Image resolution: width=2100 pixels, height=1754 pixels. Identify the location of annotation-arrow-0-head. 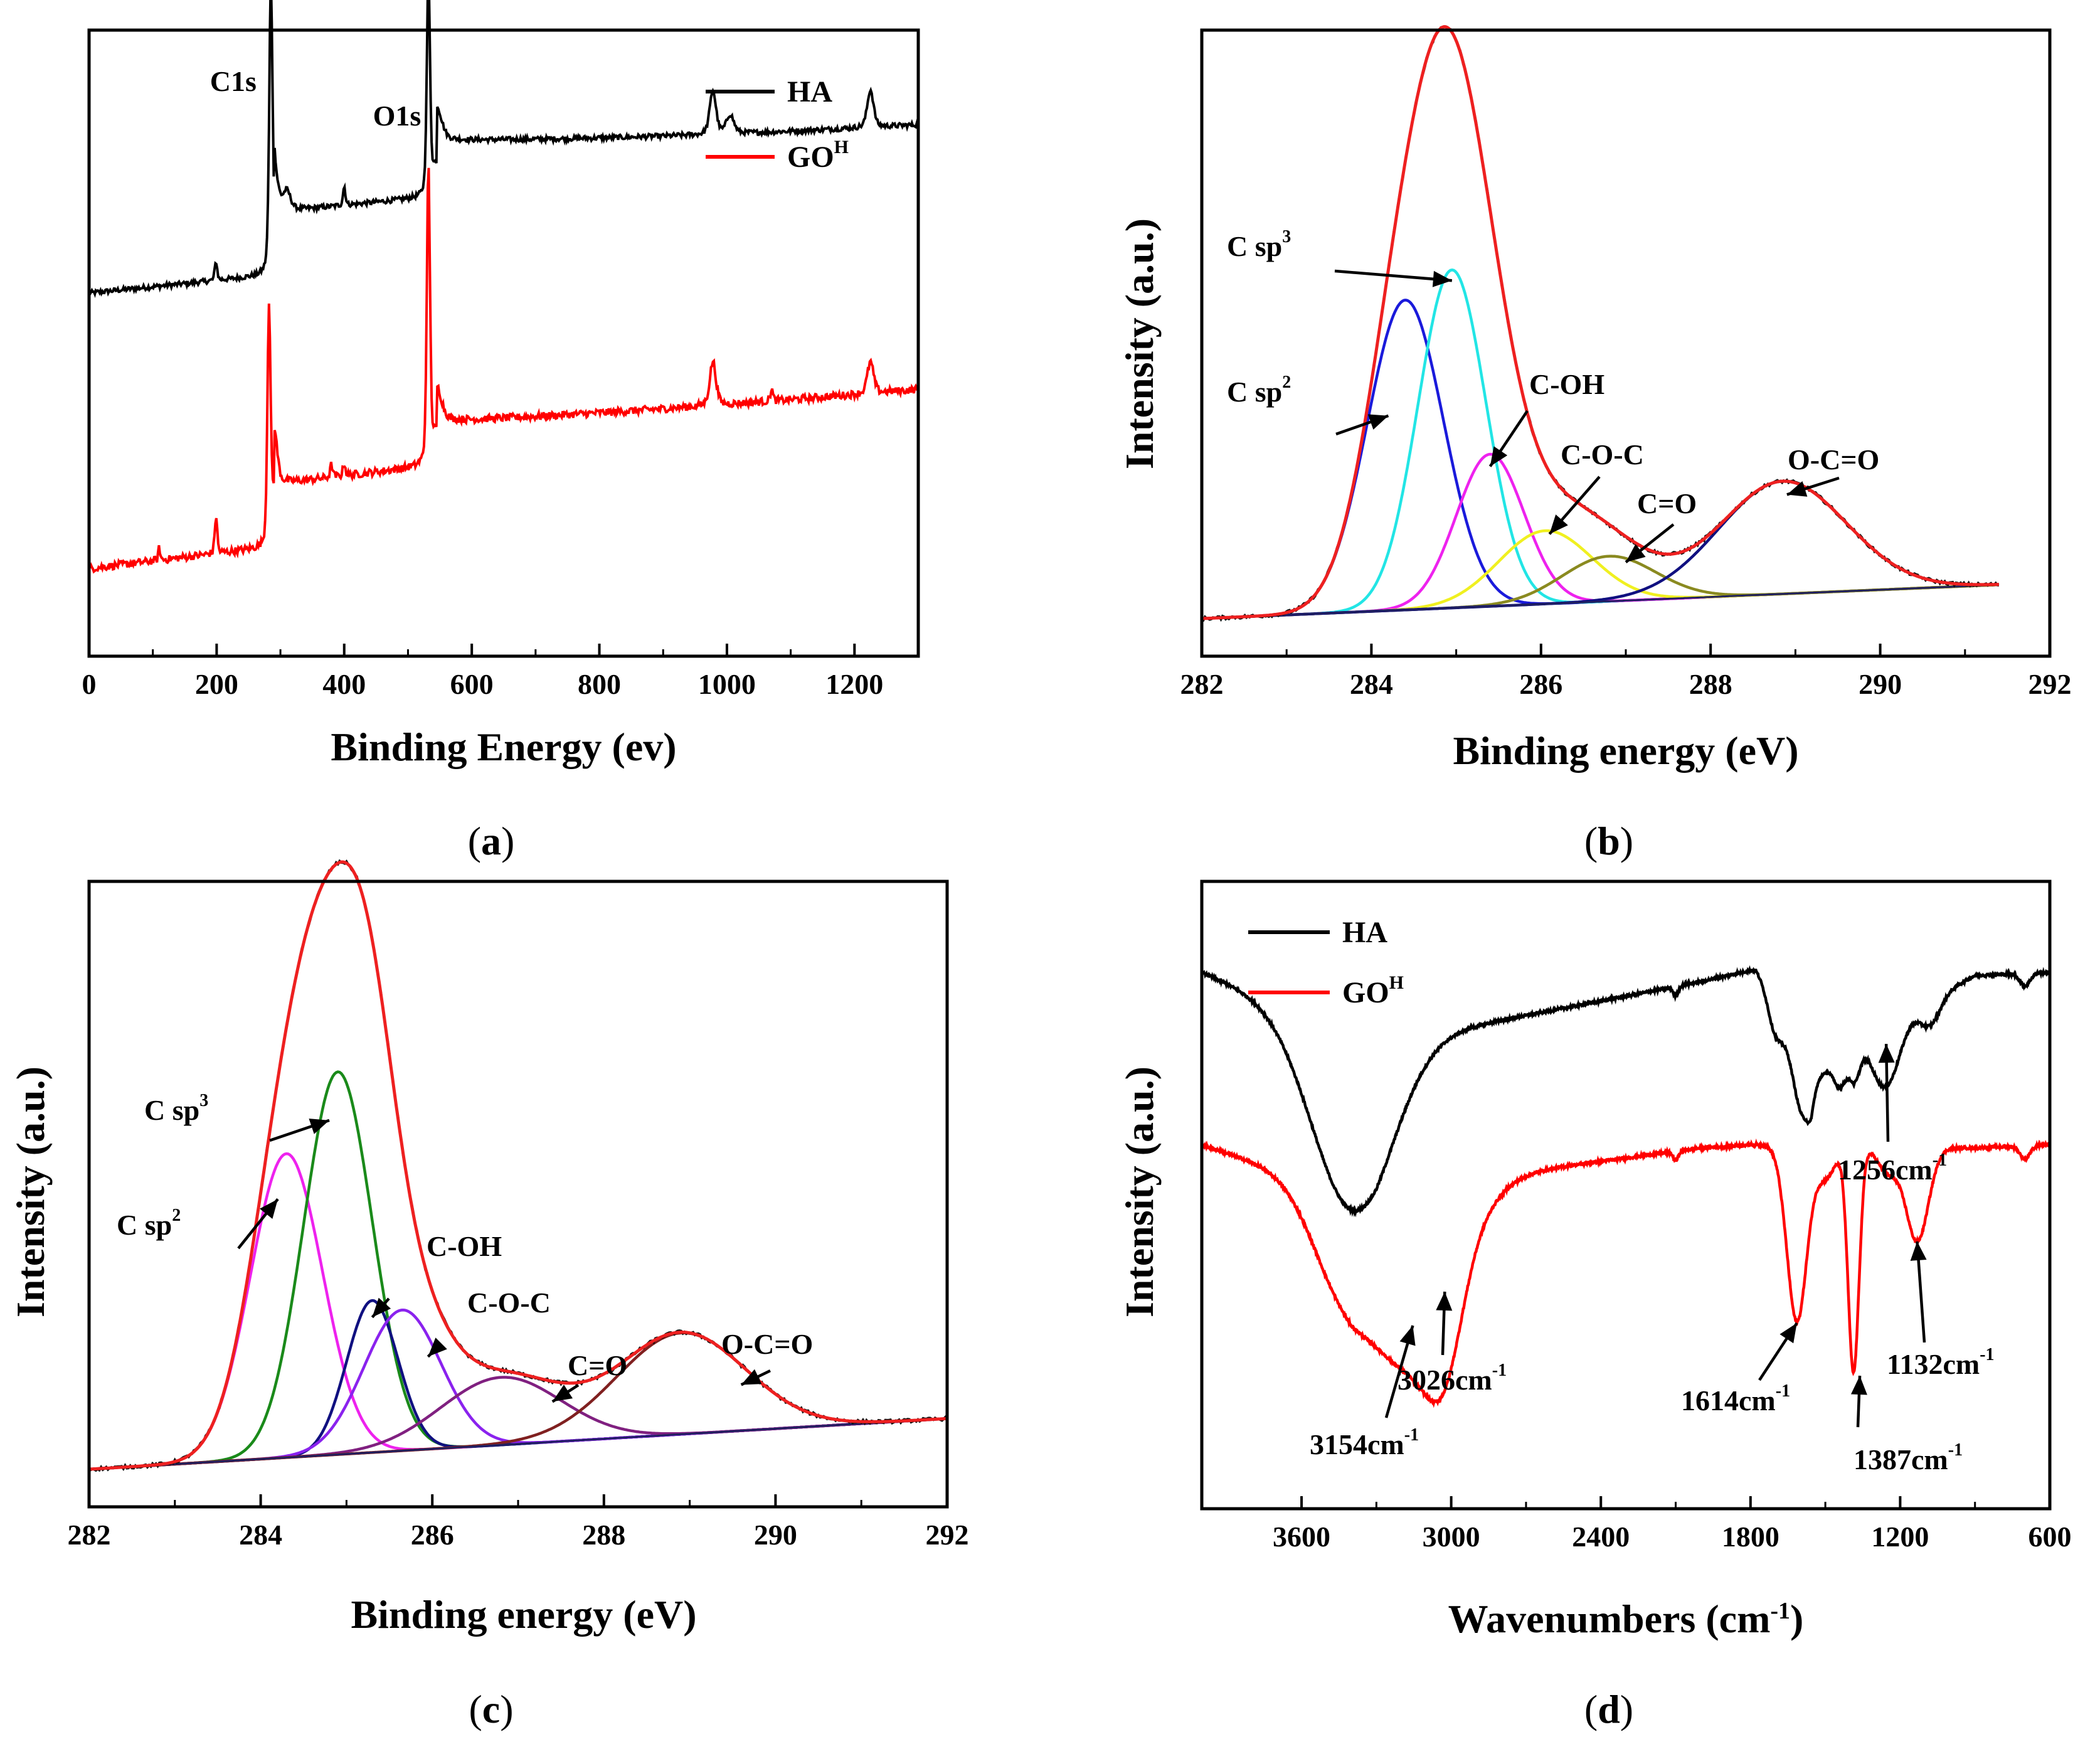
(320, 1126).